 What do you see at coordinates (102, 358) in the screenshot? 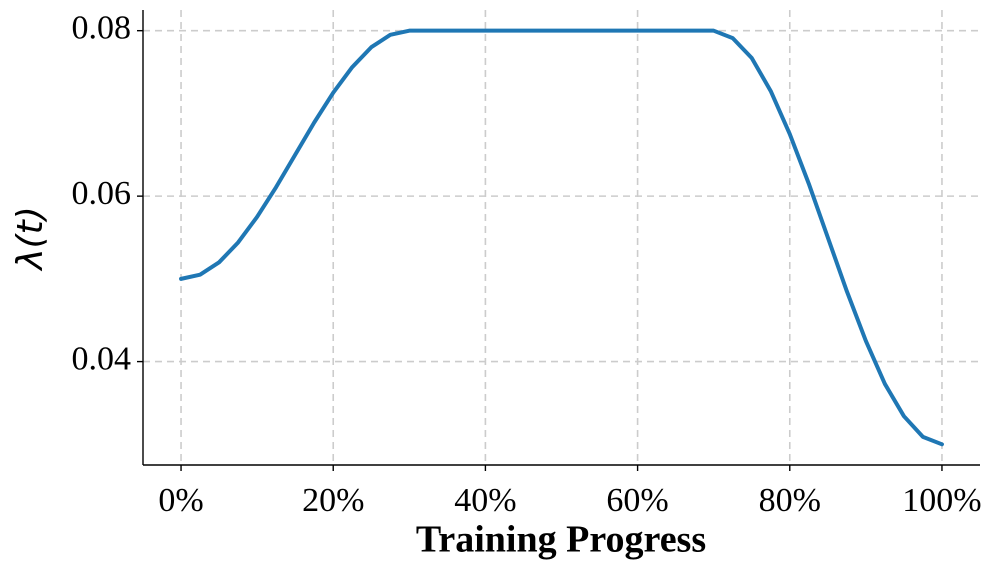
I see `y-tick-label: 0.04` at bounding box center [102, 358].